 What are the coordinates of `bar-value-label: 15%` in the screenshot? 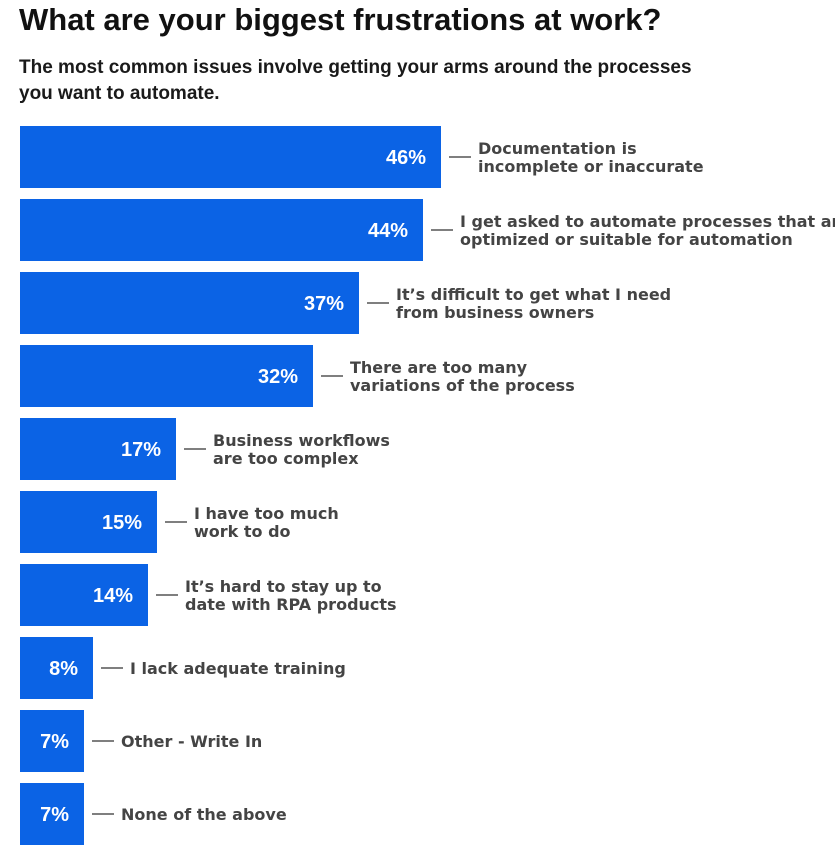 It's located at (122, 523).